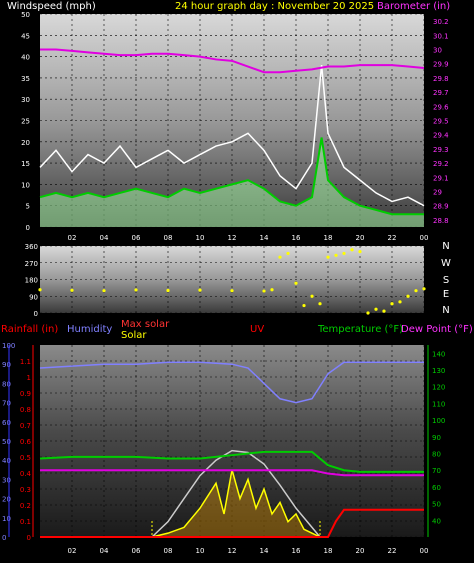 Image resolution: width=474 pixels, height=563 pixels. Describe the element at coordinates (436, 488) in the screenshot. I see `temperature-y-tick-label: 60` at that location.